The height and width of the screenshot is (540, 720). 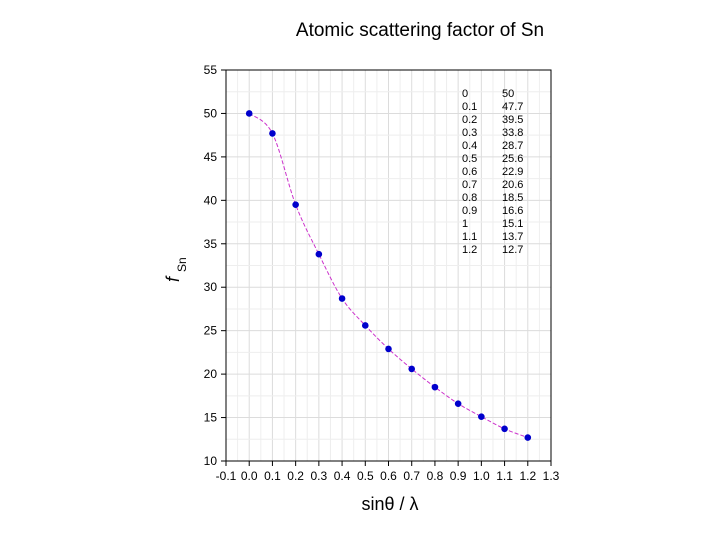 I want to click on table-cell-x: 0.6, so click(x=469, y=172).